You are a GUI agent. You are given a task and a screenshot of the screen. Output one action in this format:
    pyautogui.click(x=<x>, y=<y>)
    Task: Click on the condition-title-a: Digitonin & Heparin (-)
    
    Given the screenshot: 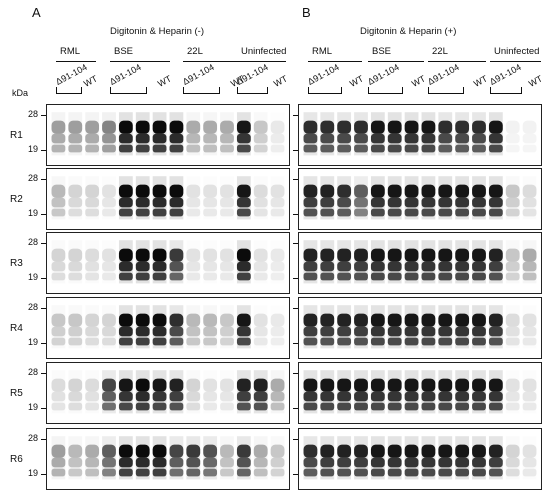 What is the action you would take?
    pyautogui.click(x=157, y=31)
    